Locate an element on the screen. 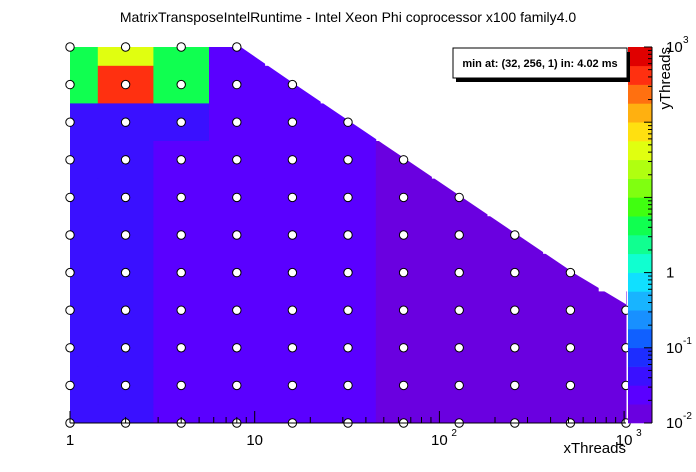  x-axis-label: xThreads is located at coordinates (594, 448).